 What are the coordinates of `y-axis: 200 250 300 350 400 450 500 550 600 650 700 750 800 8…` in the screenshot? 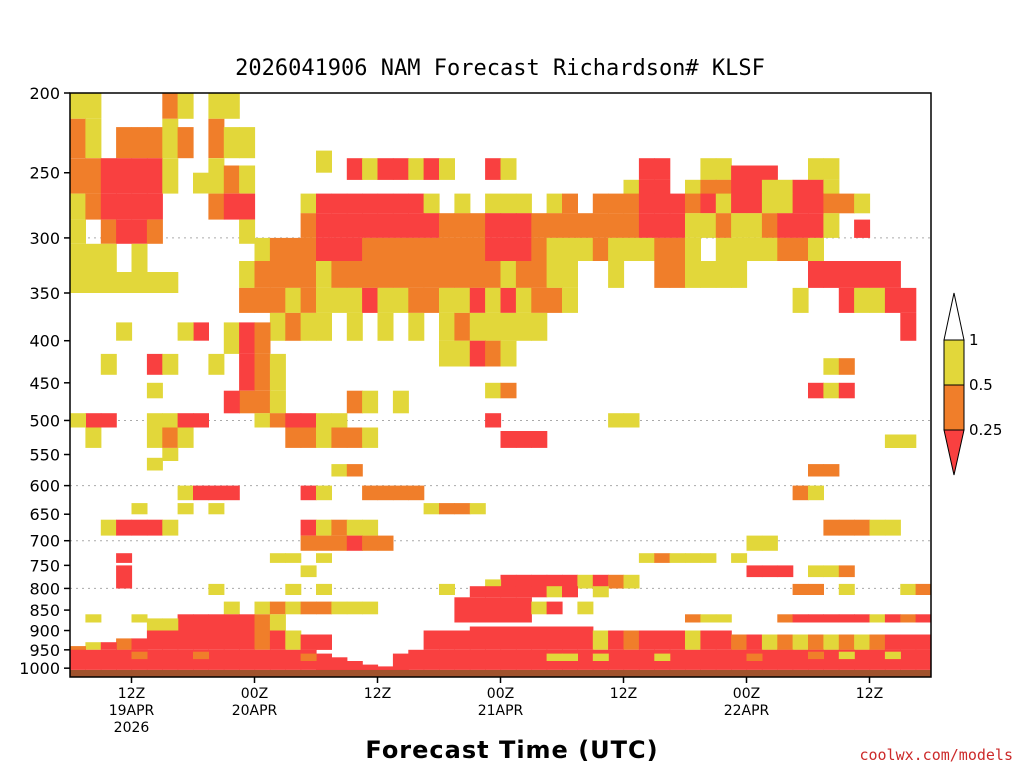 It's located at (44, 381).